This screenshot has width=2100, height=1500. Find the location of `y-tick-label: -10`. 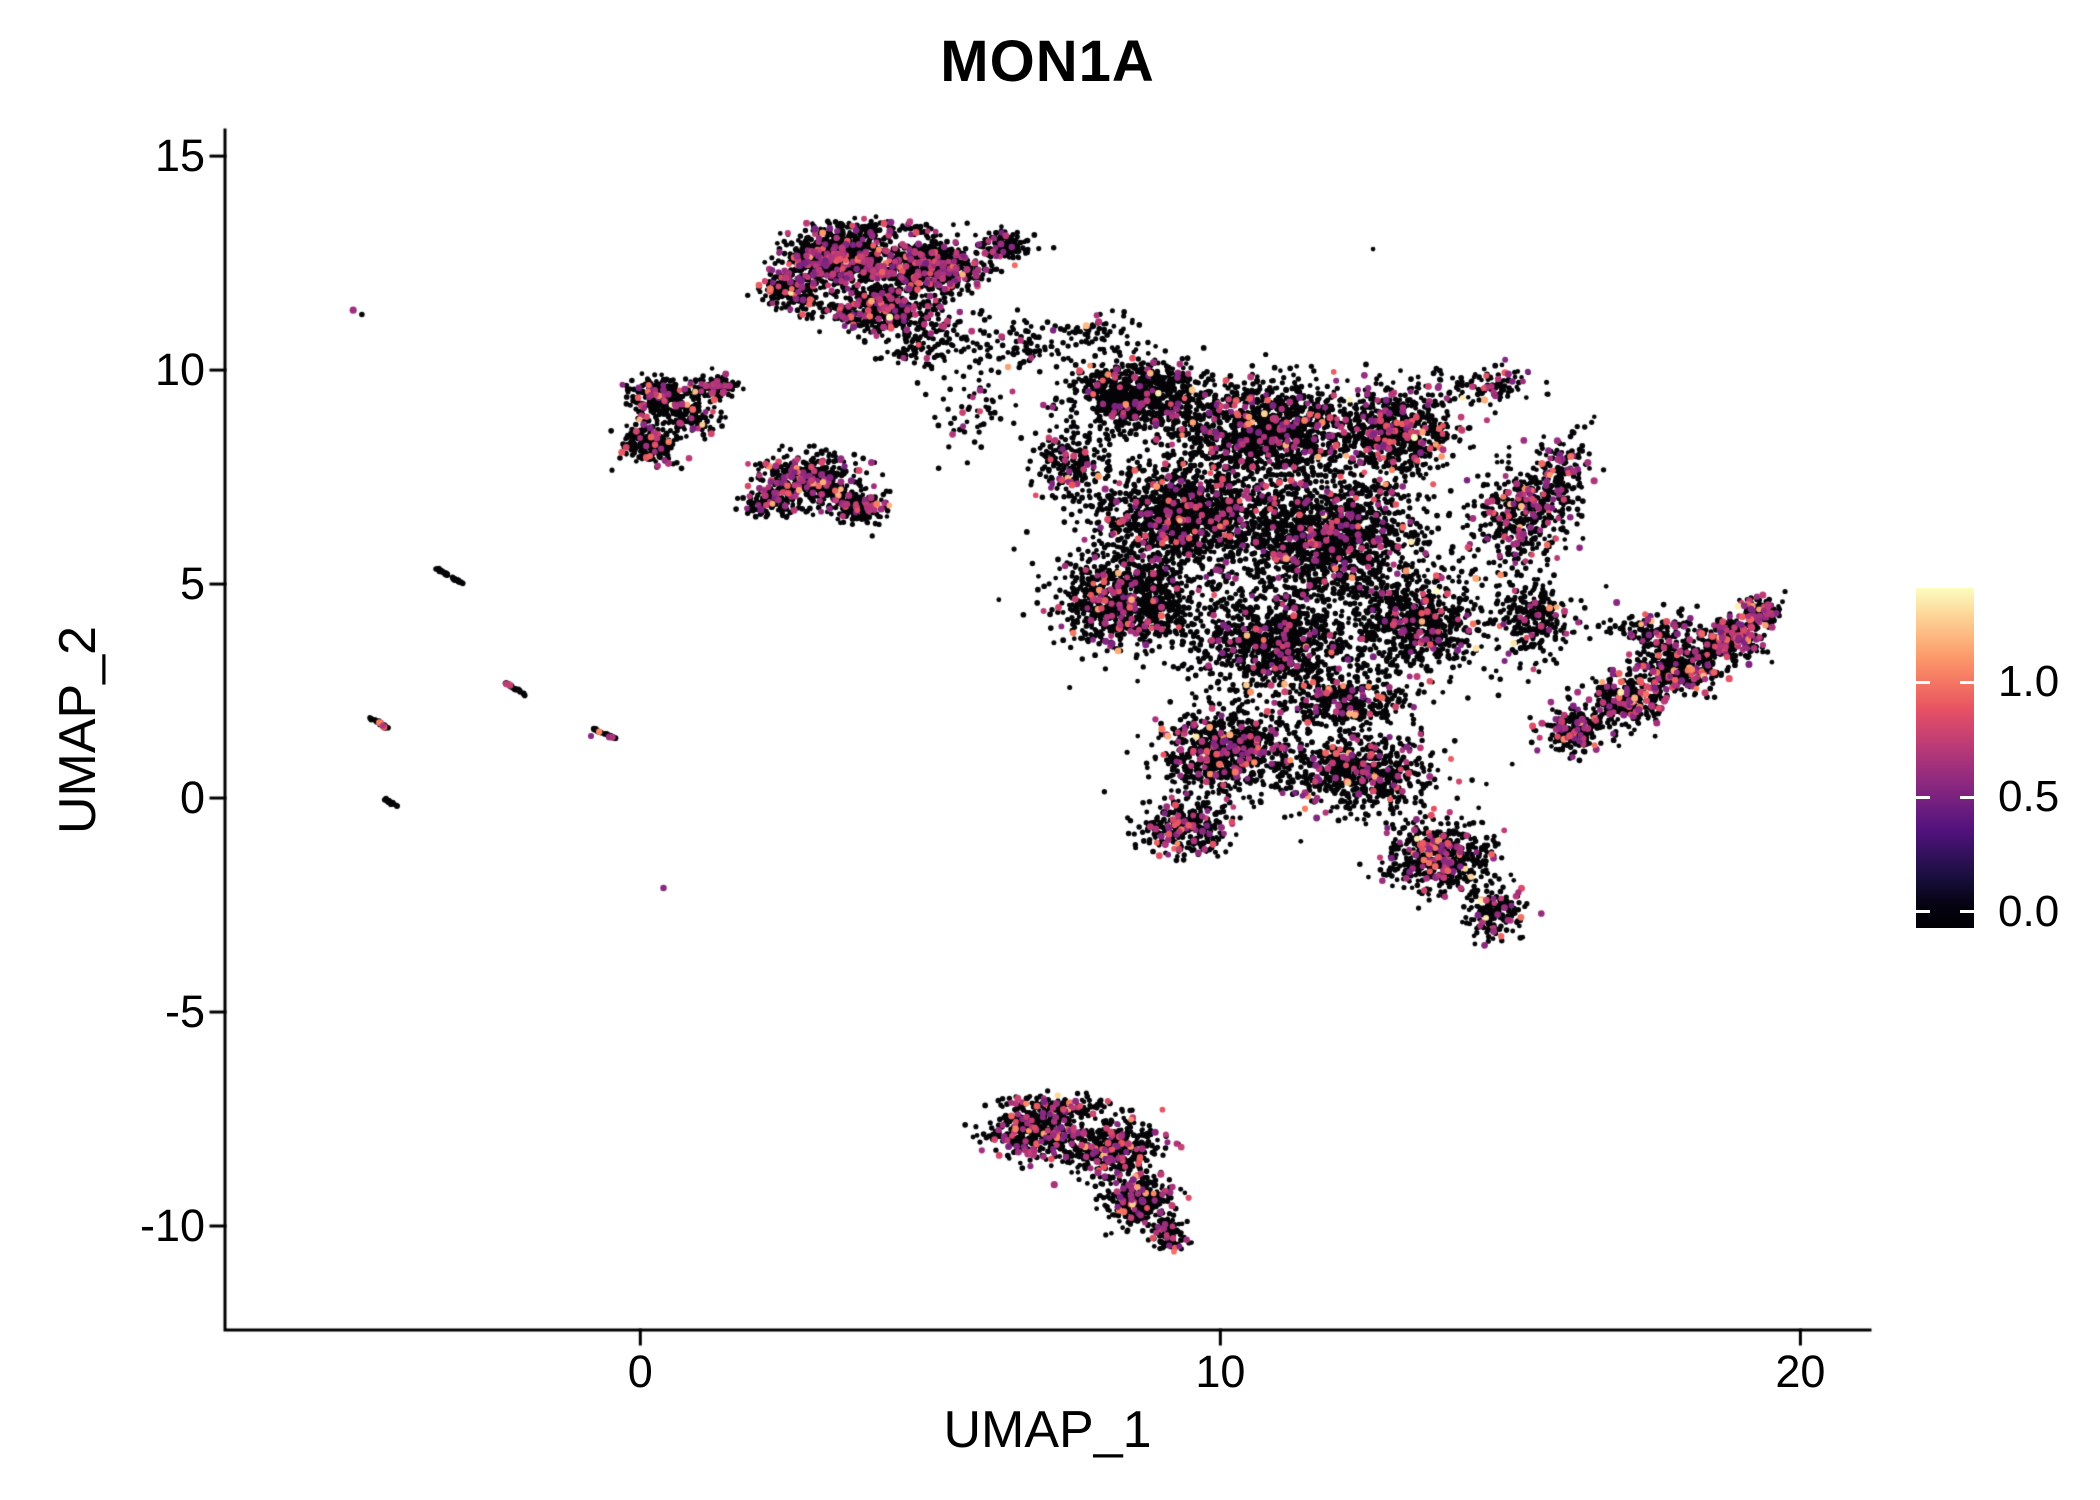

y-tick-label: -10 is located at coordinates (172, 1225).